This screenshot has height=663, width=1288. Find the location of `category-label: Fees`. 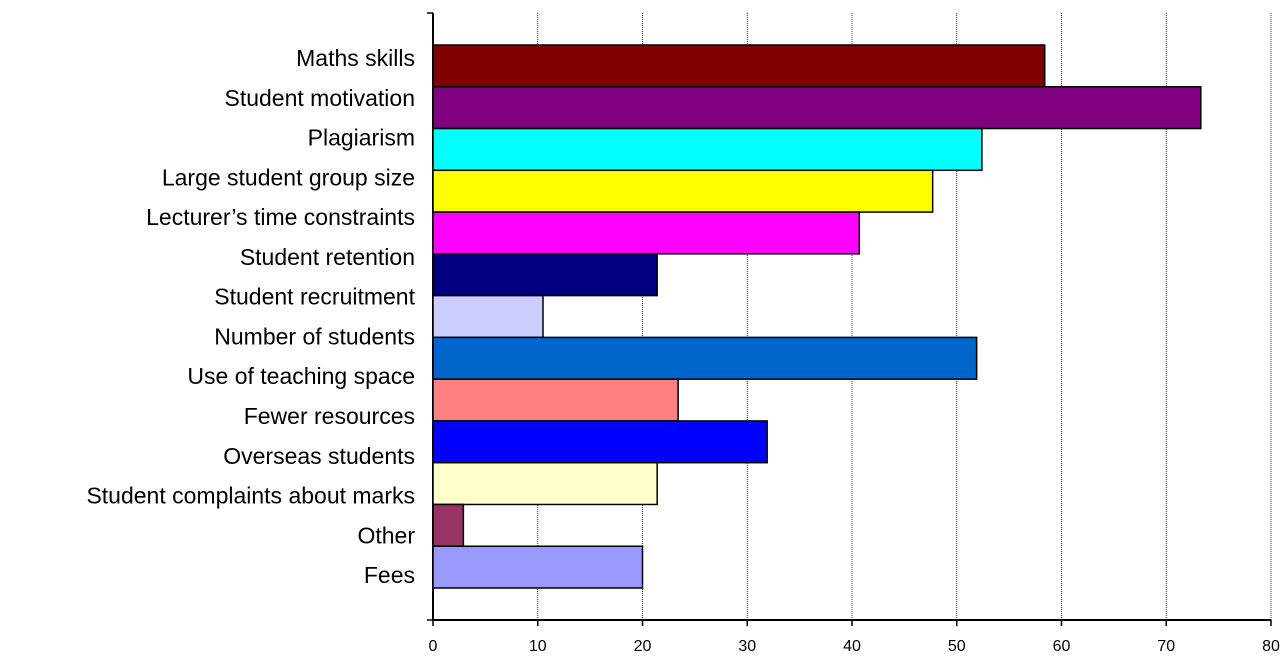

category-label: Fees is located at coordinates (389, 575).